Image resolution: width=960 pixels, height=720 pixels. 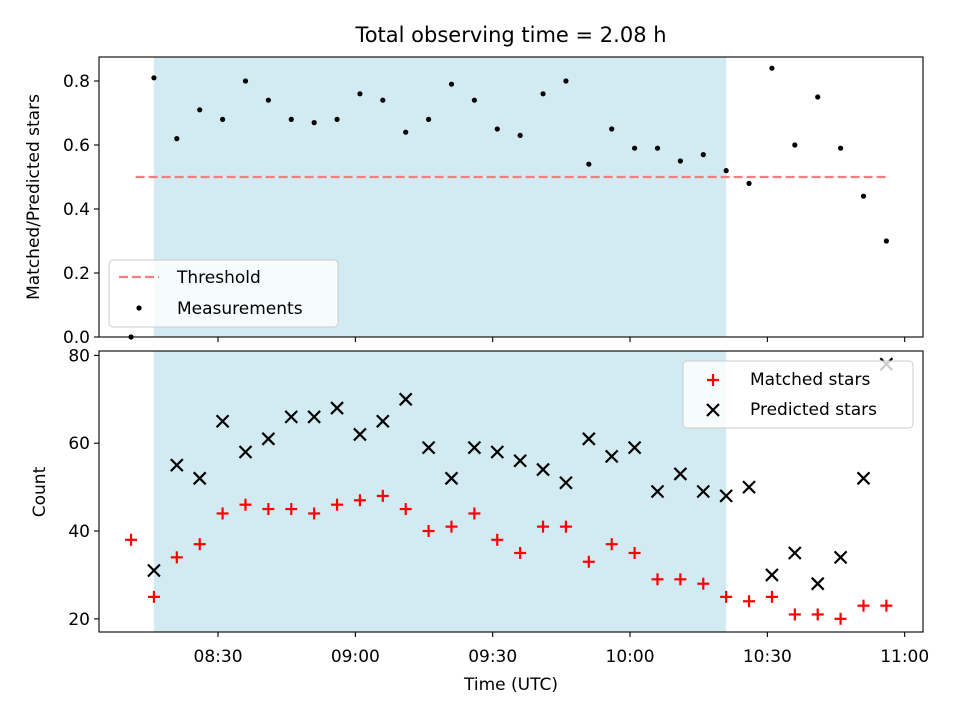 I want to click on top-y-ticks: 0.0 0.2 0.4 0.6 0.8, so click(x=81, y=210).